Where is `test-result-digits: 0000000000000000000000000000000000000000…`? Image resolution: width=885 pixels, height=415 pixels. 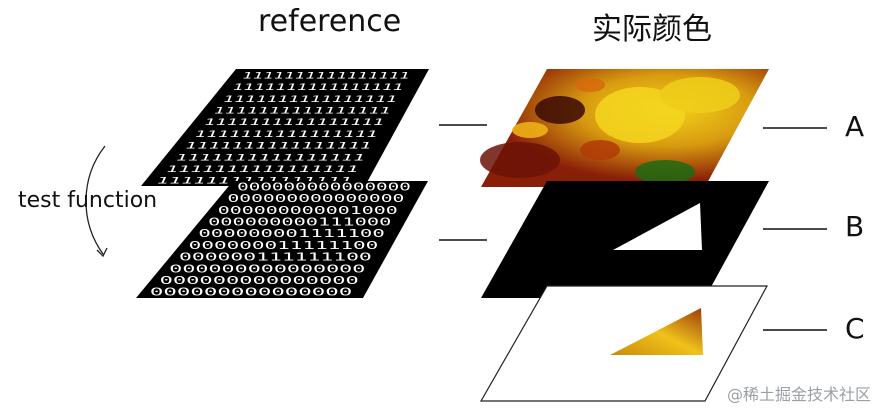
test-result-digits: 0000000000000000000000000000000000000000… is located at coordinates (280, 239).